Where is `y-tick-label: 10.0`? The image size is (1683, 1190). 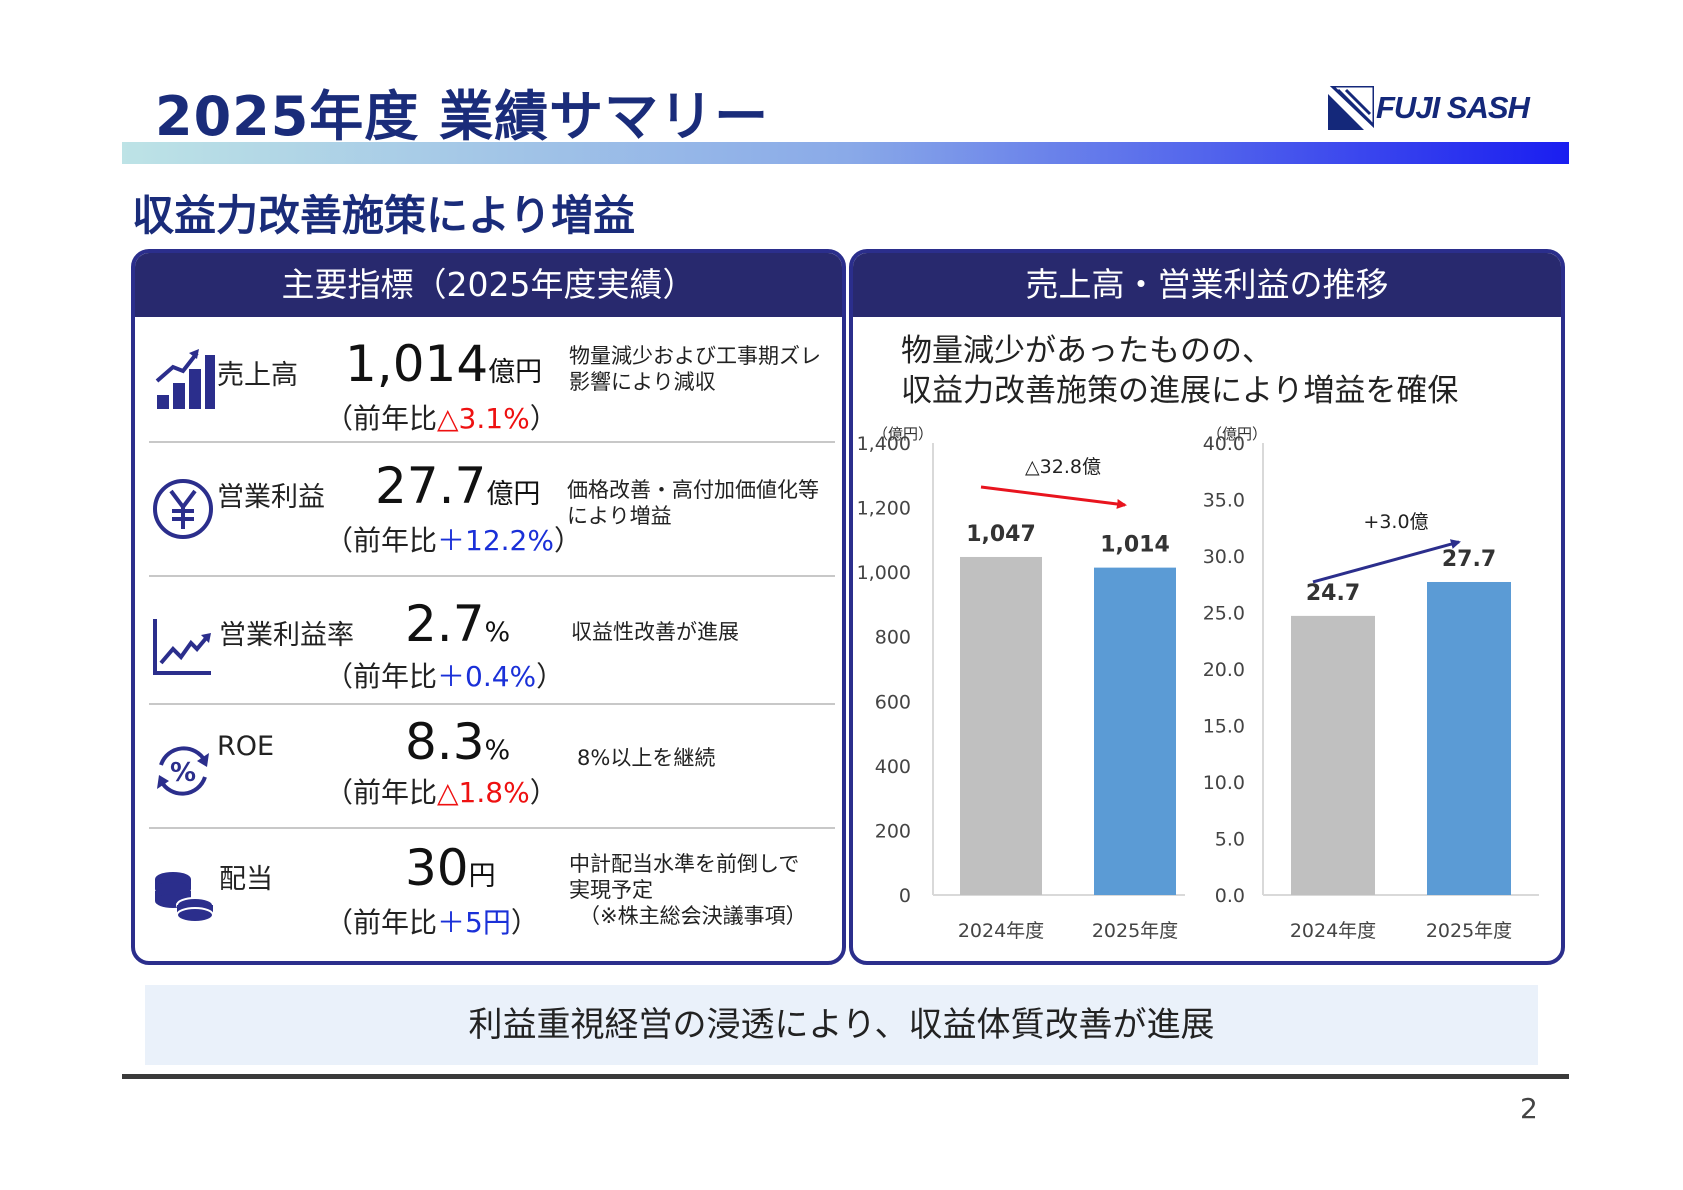 y-tick-label: 10.0 is located at coordinates (1224, 783).